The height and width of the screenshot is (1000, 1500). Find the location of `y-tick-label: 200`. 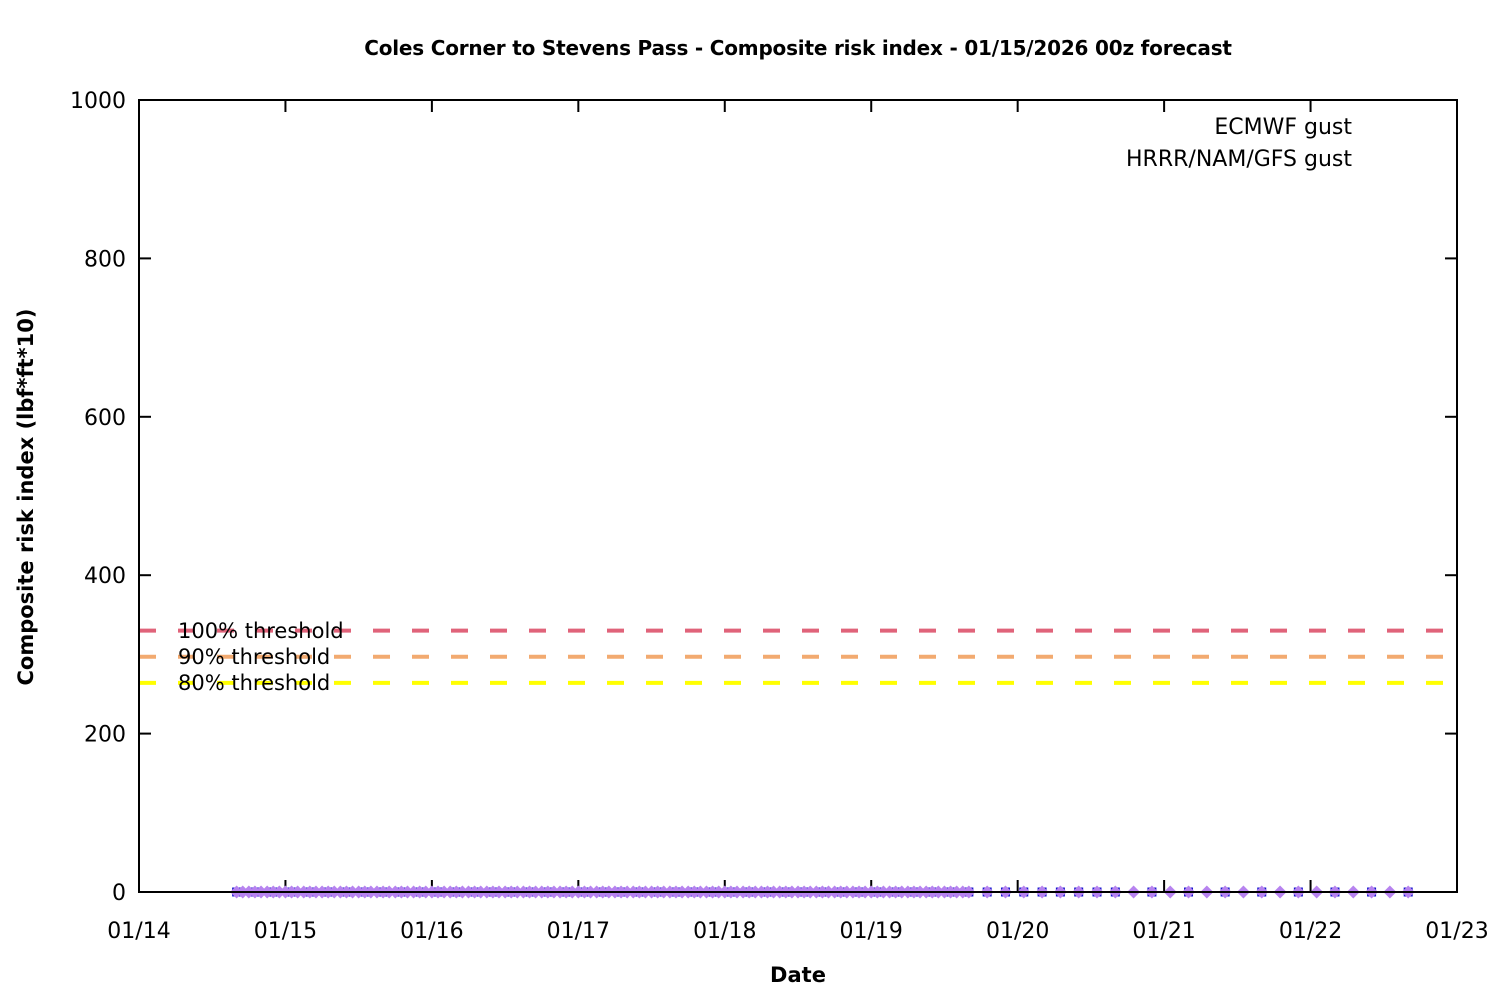

y-tick-label: 200 is located at coordinates (105, 735).